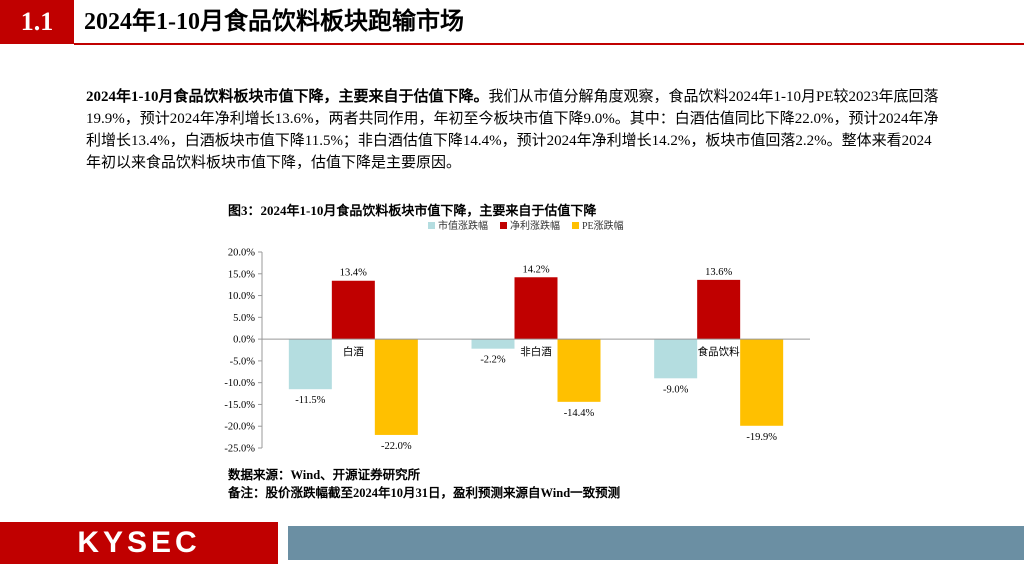  Describe the element at coordinates (239, 427) in the screenshot. I see `y-tick-label-8: -20.0%` at that location.